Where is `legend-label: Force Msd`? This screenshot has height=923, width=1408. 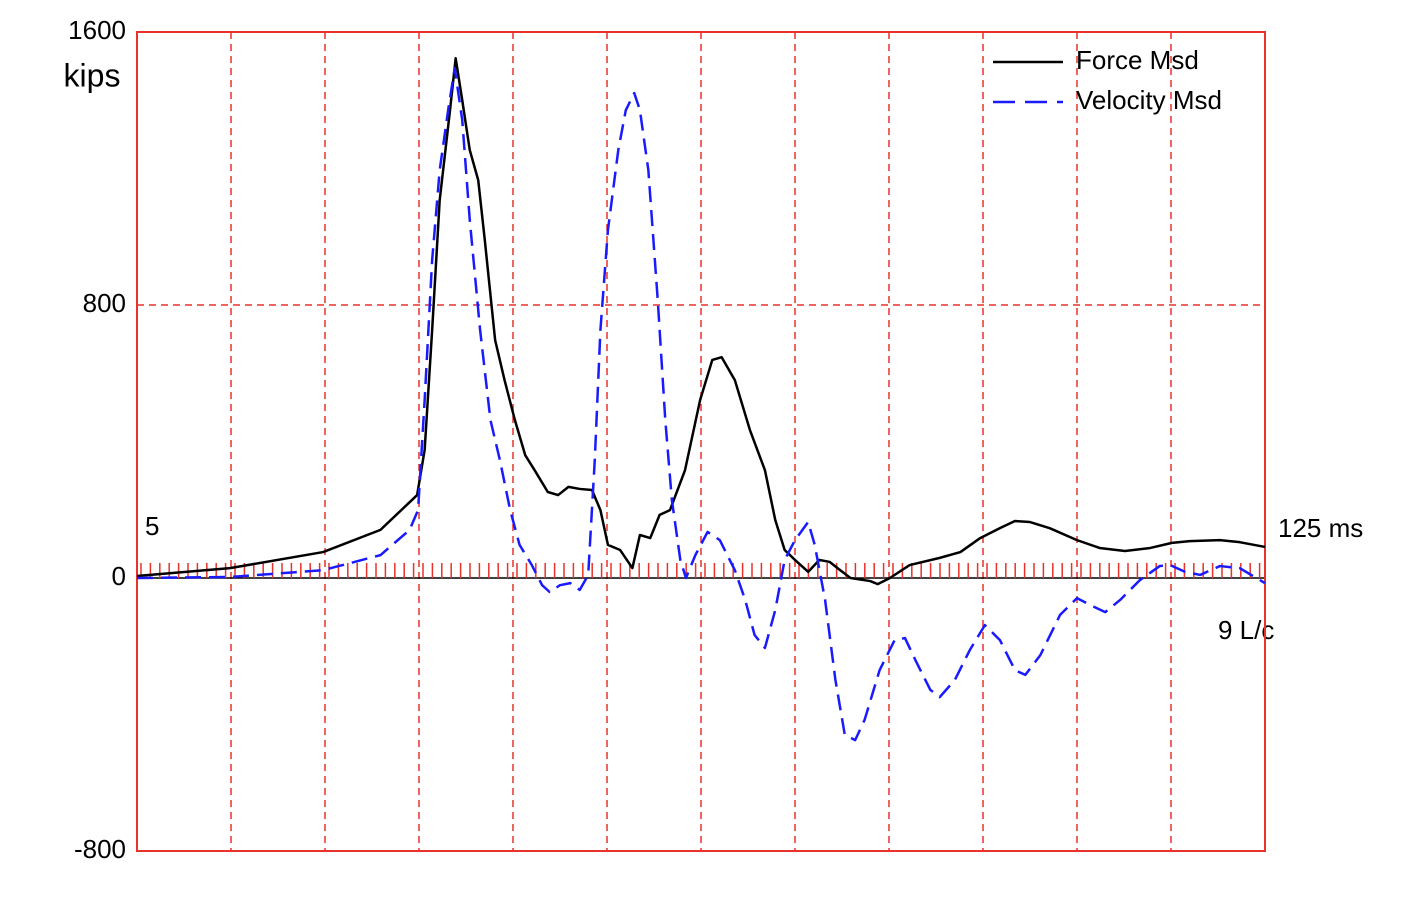
legend-label: Force Msd is located at coordinates (1137, 60).